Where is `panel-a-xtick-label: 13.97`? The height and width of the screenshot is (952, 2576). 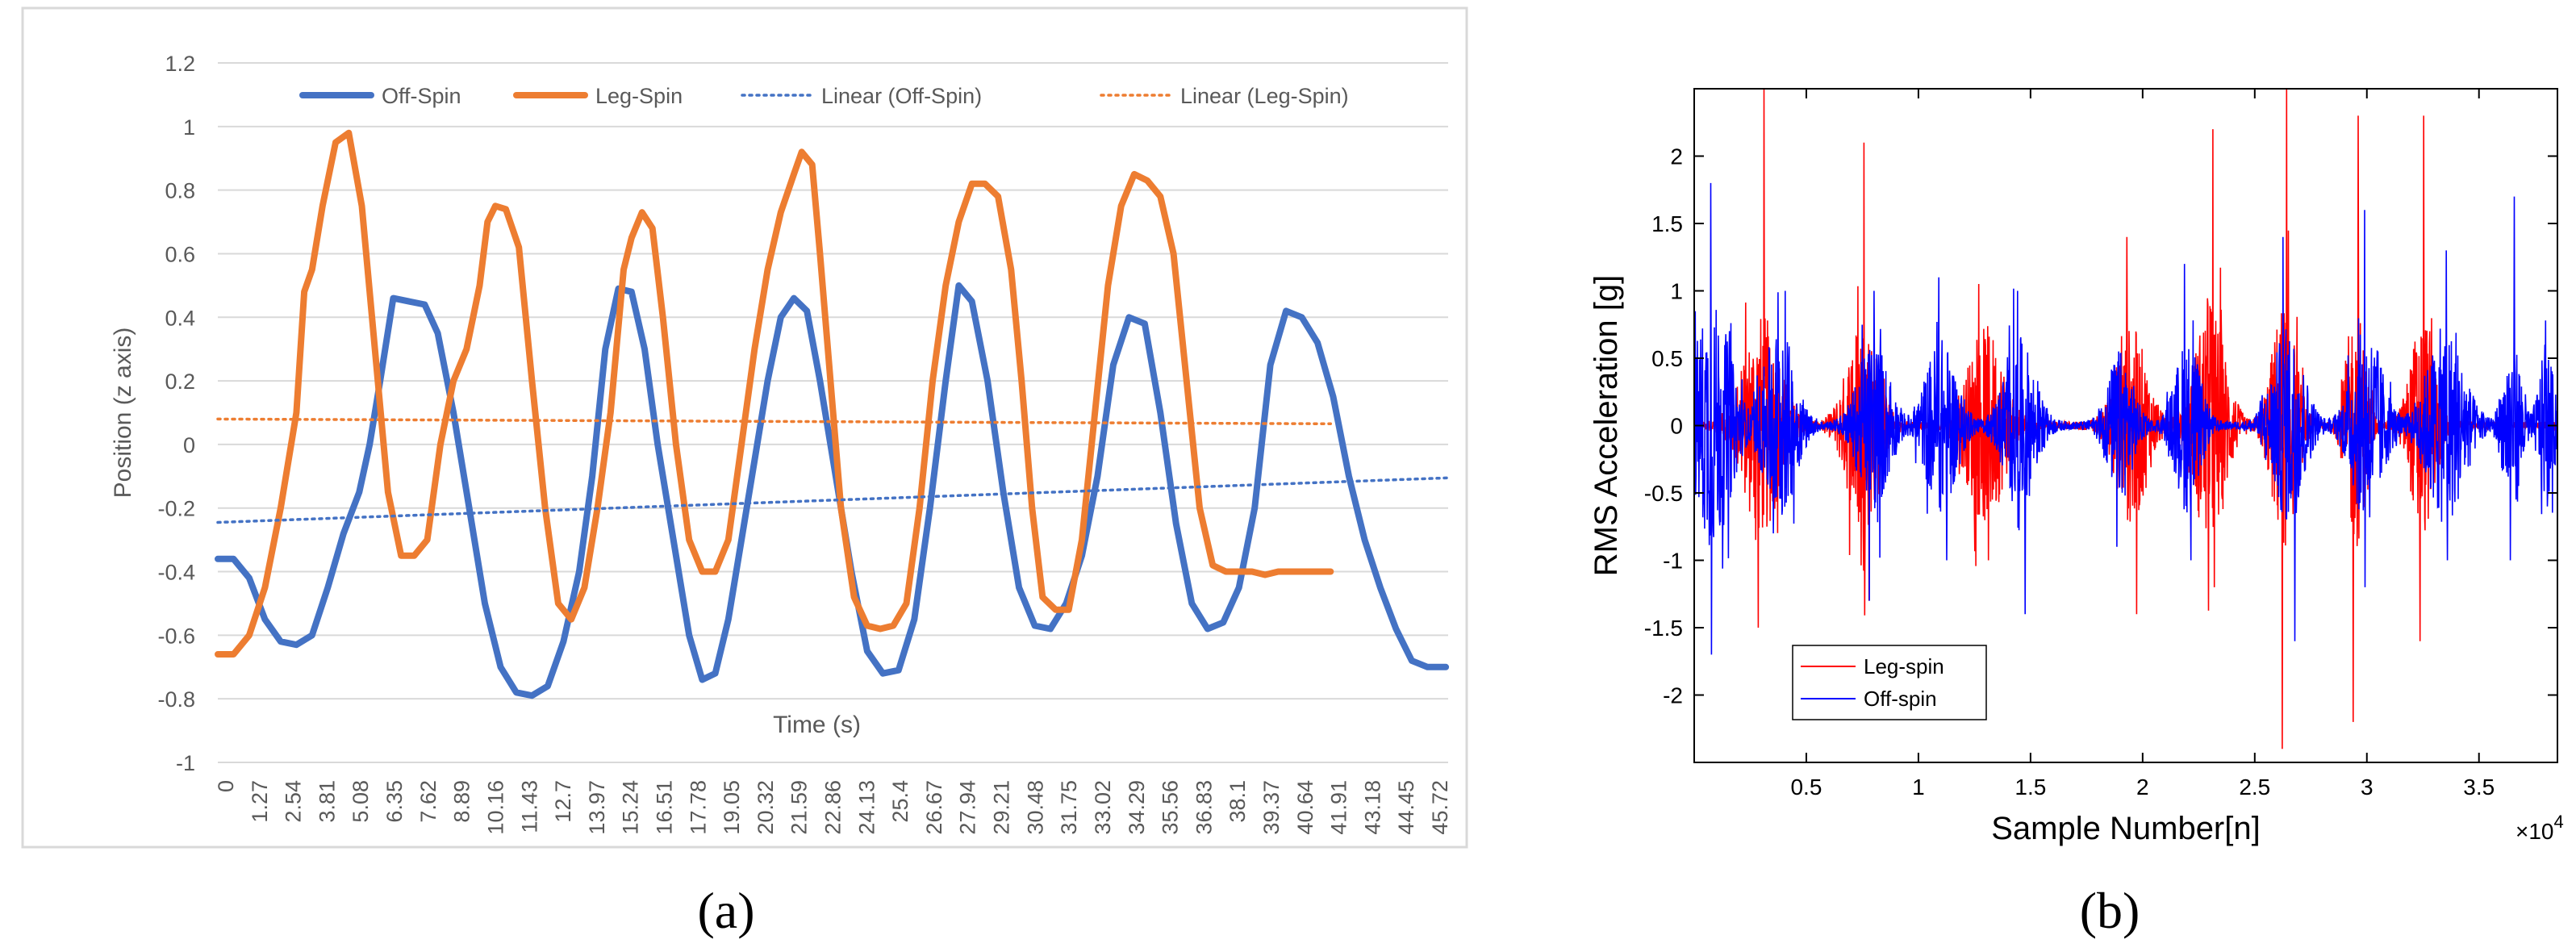 panel-a-xtick-label: 13.97 is located at coordinates (597, 808).